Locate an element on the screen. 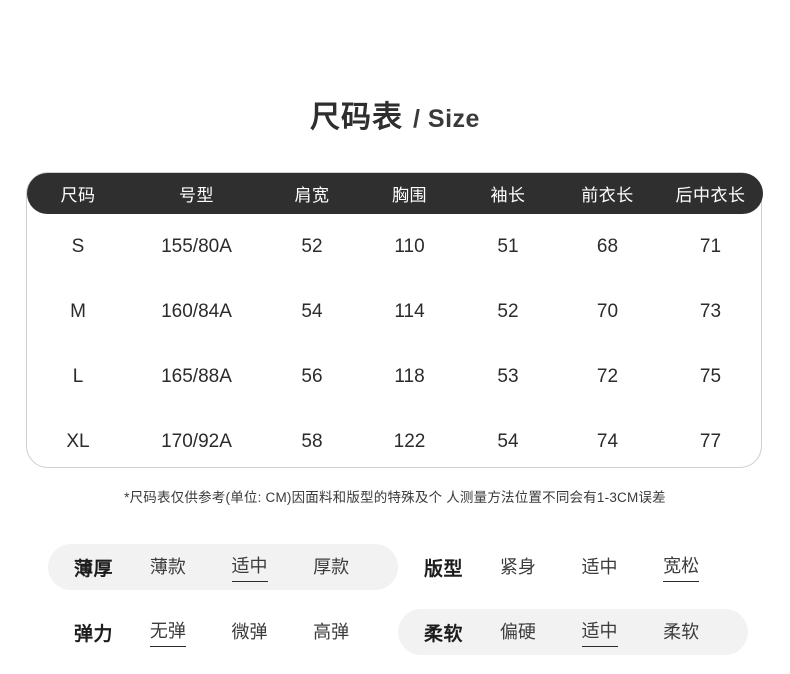 Image resolution: width=790 pixels, height=674 pixels. attribute-options-fit: 紧身 适中 宽松 is located at coordinates (599, 567).